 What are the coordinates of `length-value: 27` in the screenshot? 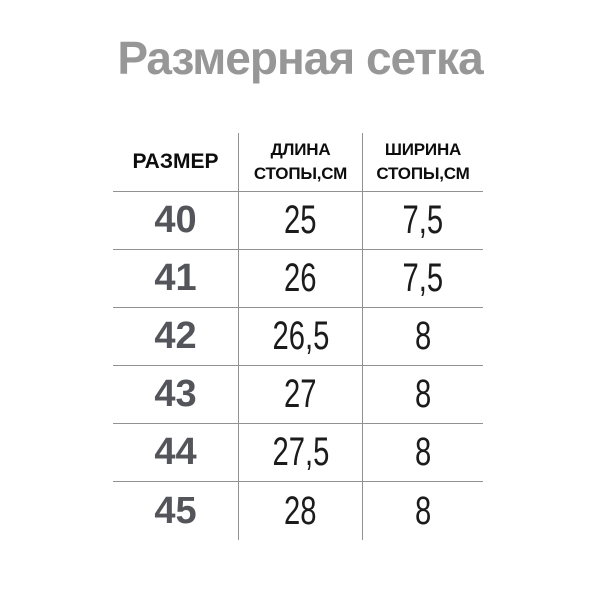 It's located at (300, 394).